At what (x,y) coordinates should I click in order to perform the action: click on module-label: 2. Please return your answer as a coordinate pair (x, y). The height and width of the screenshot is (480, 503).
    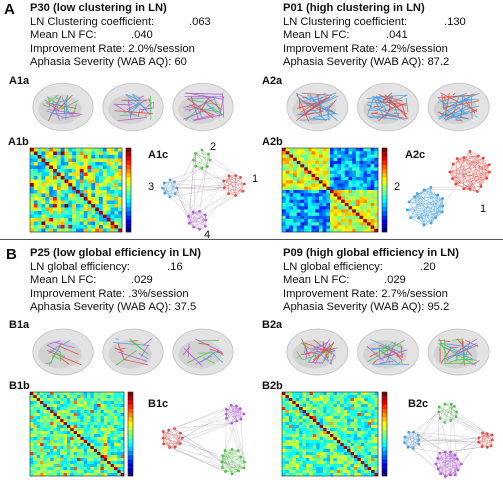
    Looking at the image, I should click on (213, 147).